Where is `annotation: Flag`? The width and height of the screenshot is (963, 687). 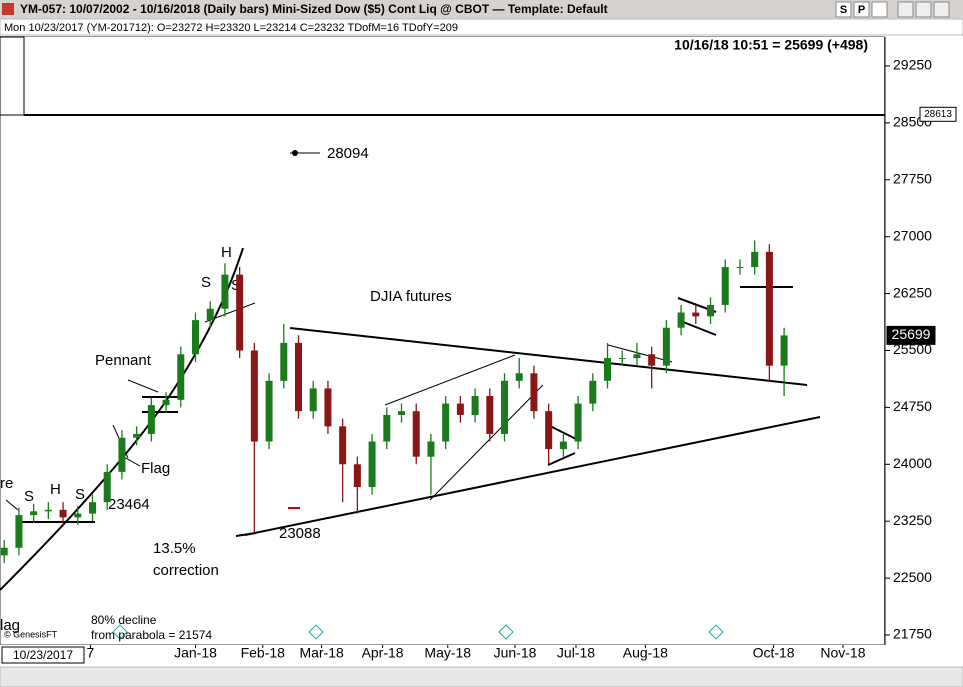
annotation: Flag is located at coordinates (155, 468).